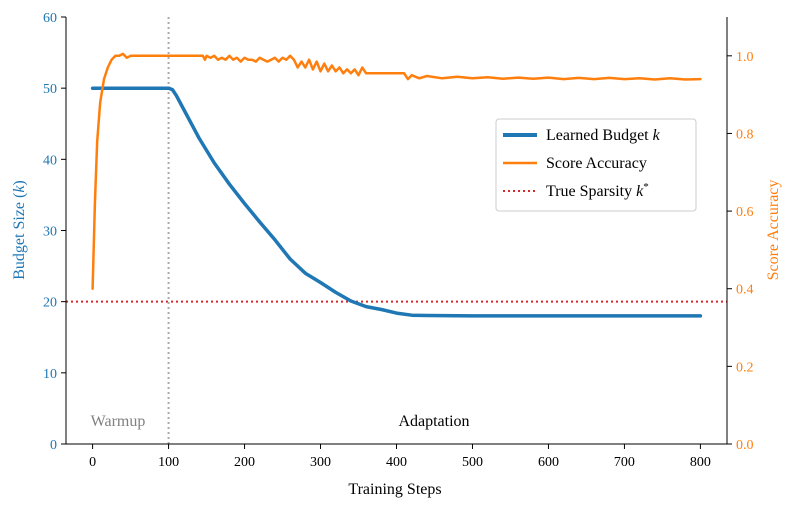 The height and width of the screenshot is (506, 793). Describe the element at coordinates (244, 462) in the screenshot. I see `x-tick-label: 200` at that location.